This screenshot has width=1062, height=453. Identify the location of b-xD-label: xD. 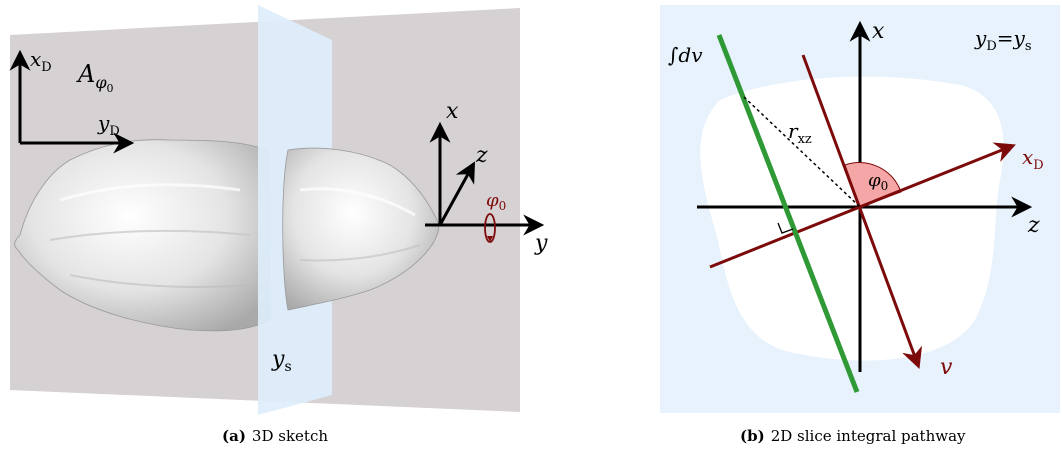
(1033, 159).